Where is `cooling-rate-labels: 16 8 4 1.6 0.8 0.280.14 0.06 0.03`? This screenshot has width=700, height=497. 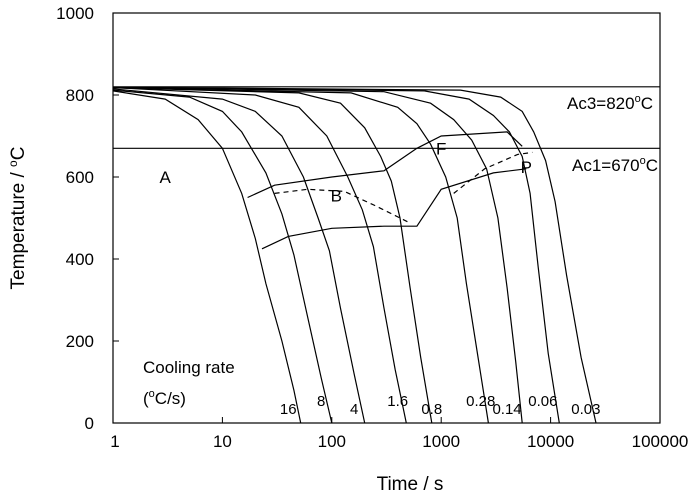 cooling-rate-labels: 16 8 4 1.6 0.8 0.280.14 0.06 0.03 is located at coordinates (440, 405).